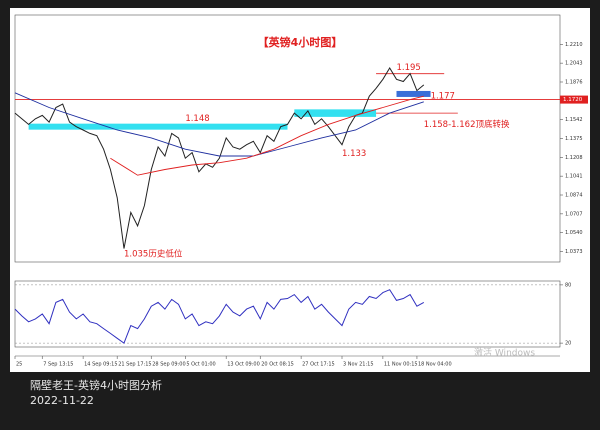 The width and height of the screenshot is (600, 430). I want to click on x-tick-label: 13 Oct 09:00, so click(243, 365).